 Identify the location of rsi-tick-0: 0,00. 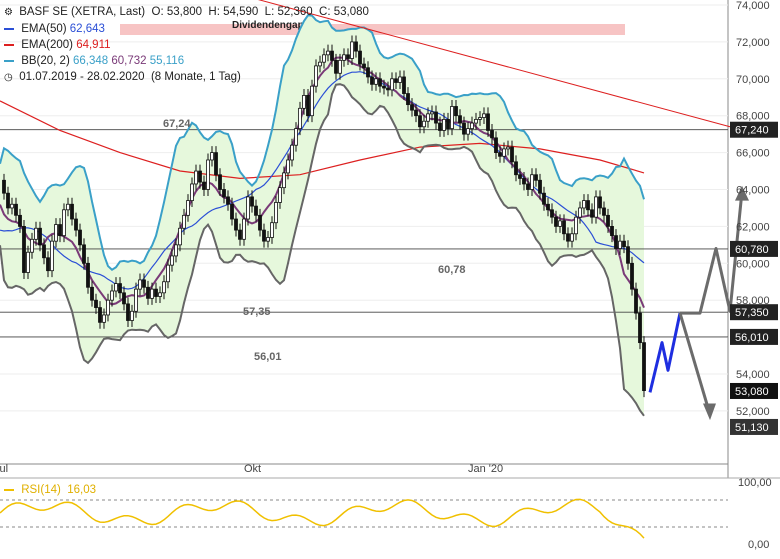
(758, 545).